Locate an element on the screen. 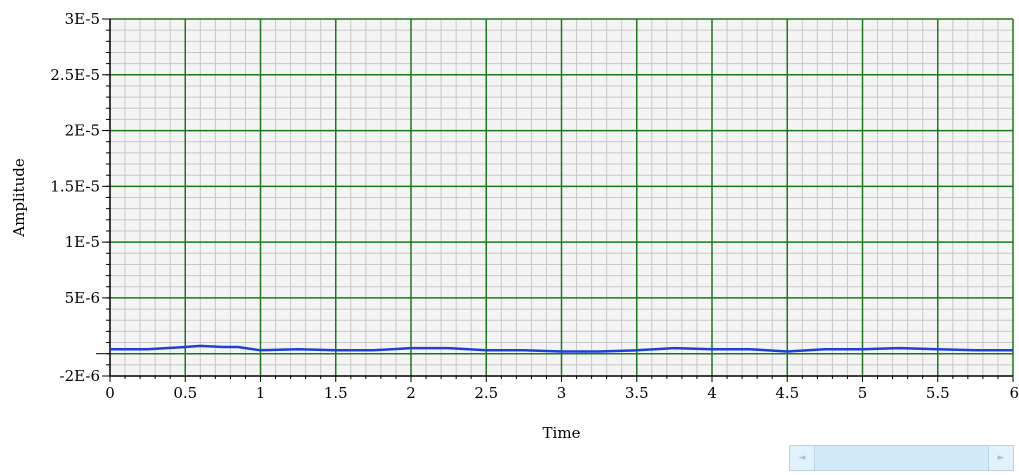 The image size is (1019, 475). x-tick-label: 6 is located at coordinates (1014, 393).